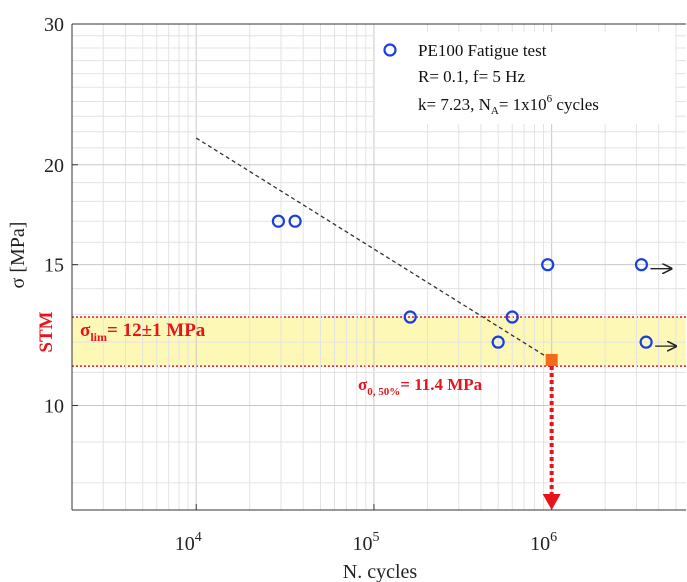 The width and height of the screenshot is (687, 582). What do you see at coordinates (390, 50) in the screenshot?
I see `legend-marker` at bounding box center [390, 50].